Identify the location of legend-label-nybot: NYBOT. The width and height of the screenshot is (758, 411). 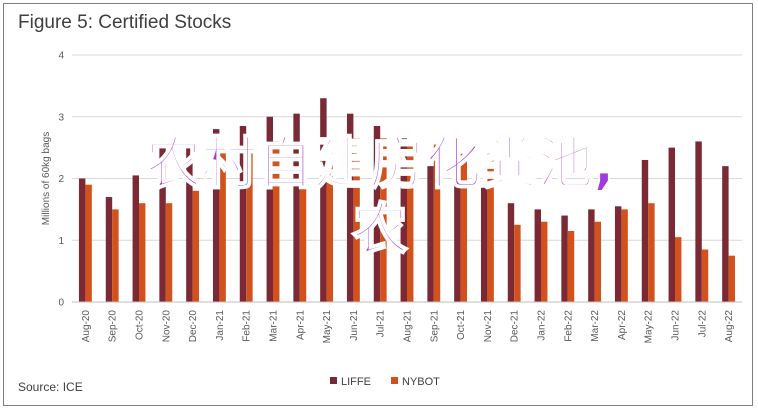
(421, 382).